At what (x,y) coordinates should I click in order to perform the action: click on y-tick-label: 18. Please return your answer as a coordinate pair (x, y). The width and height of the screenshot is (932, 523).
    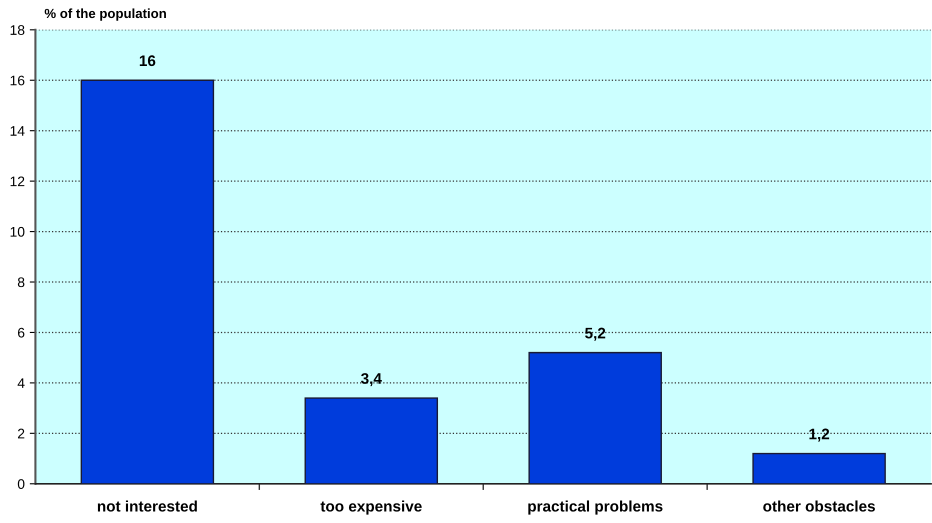
    Looking at the image, I should click on (17, 30).